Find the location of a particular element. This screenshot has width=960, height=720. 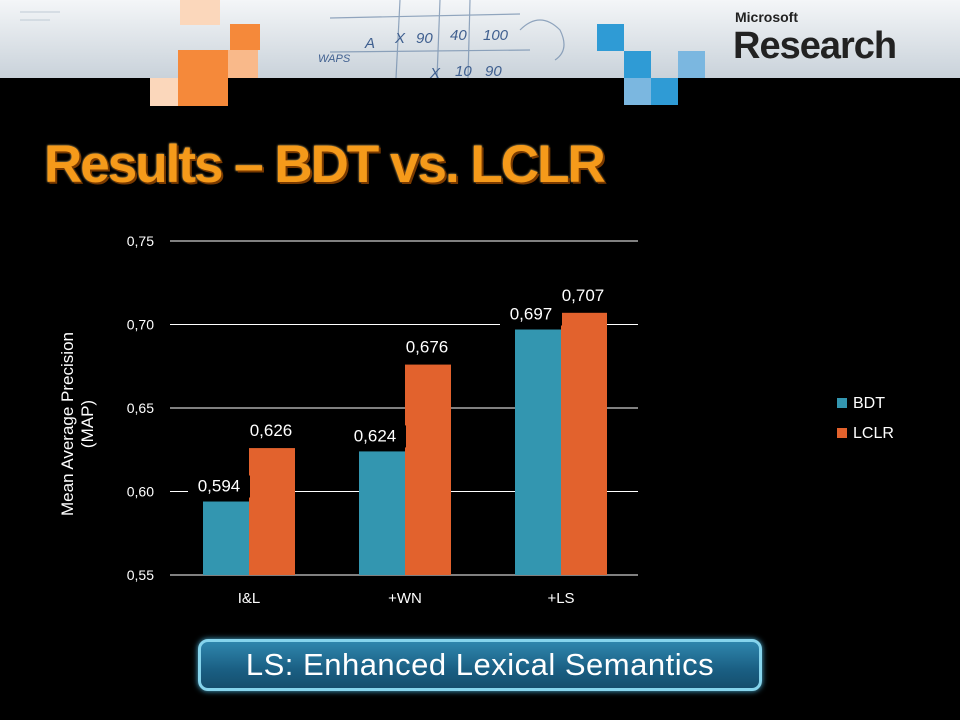

x-tick-label: +WN is located at coordinates (405, 598).